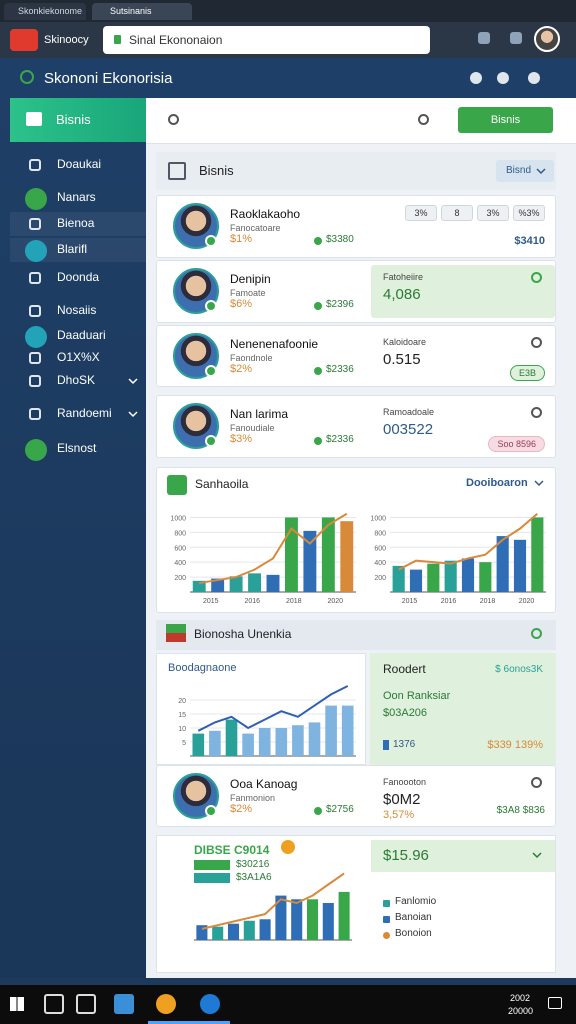 The width and height of the screenshot is (576, 1024). I want to click on x-tick-label: 2018, so click(294, 601).